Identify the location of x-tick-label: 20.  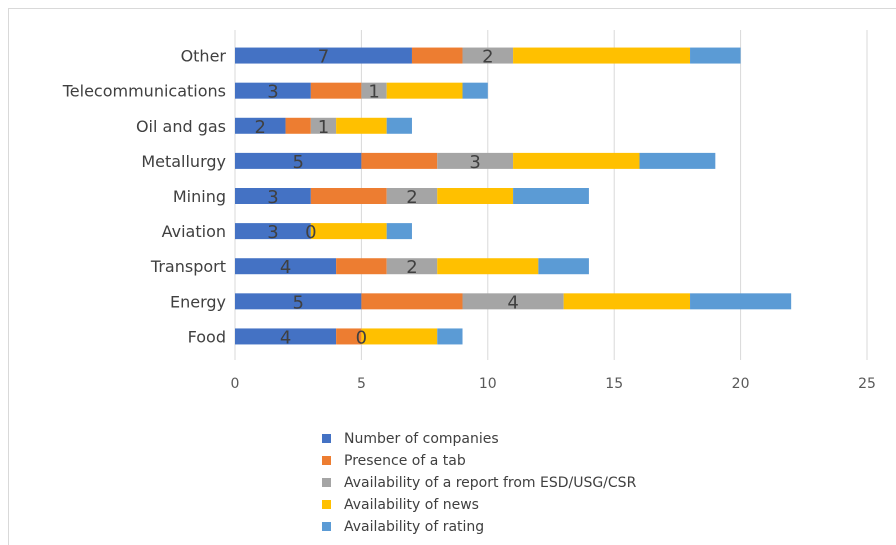
(741, 384).